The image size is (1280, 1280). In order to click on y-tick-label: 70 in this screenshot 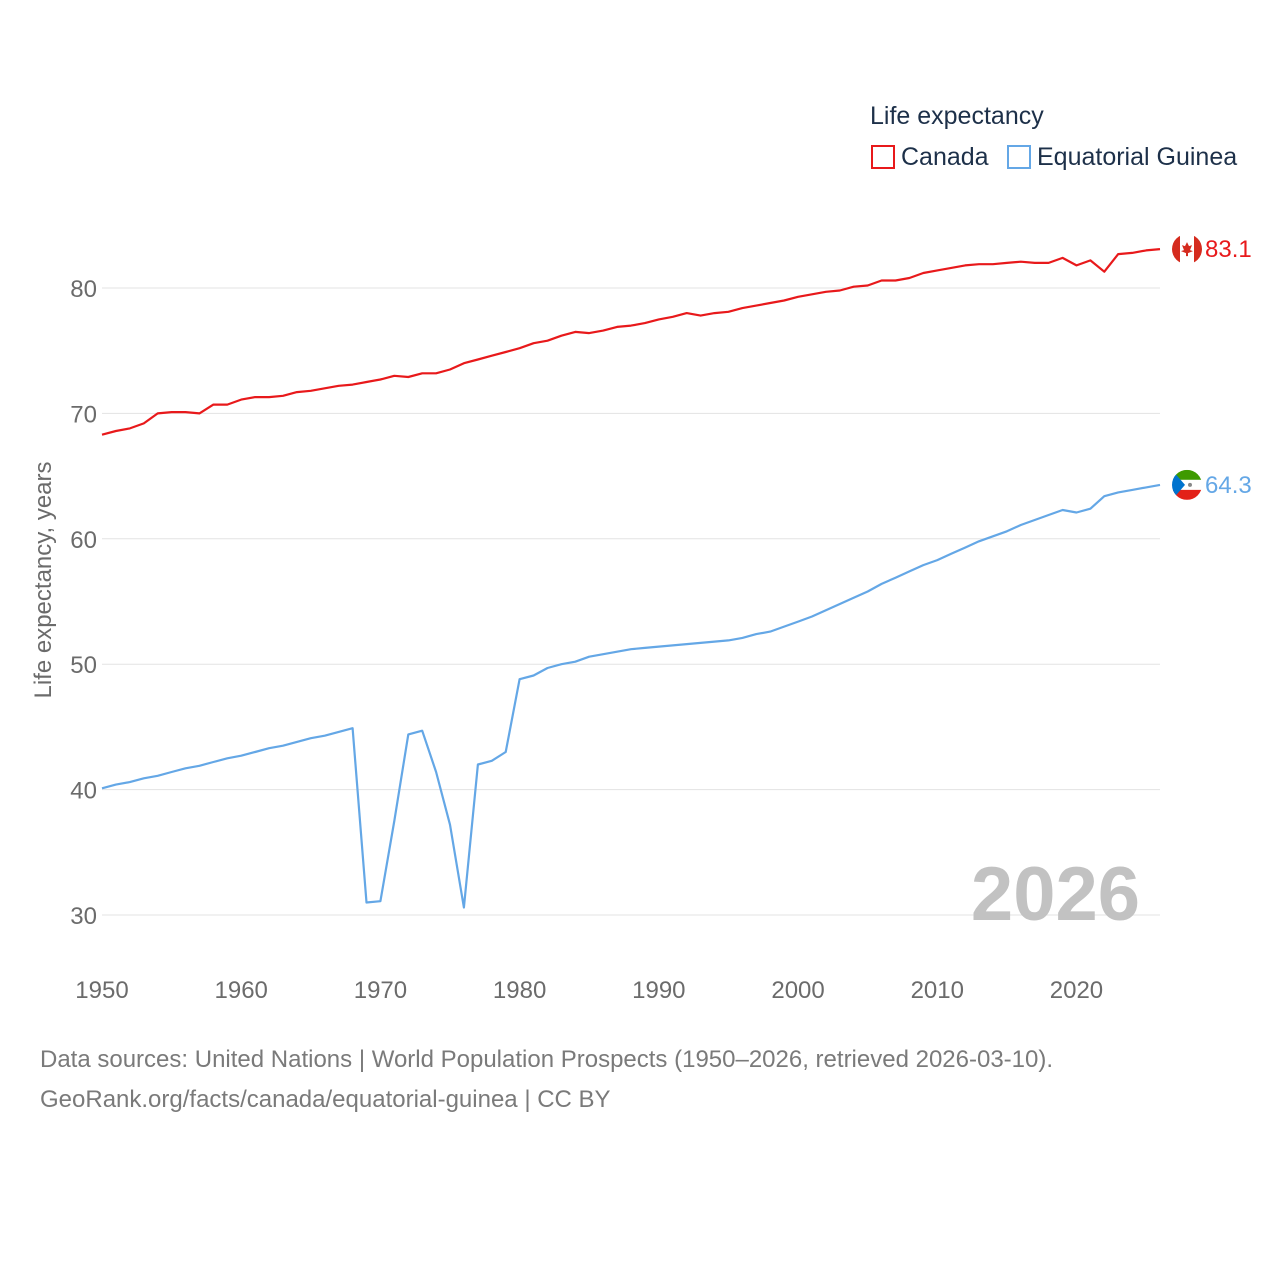, I will do `click(83, 414)`.